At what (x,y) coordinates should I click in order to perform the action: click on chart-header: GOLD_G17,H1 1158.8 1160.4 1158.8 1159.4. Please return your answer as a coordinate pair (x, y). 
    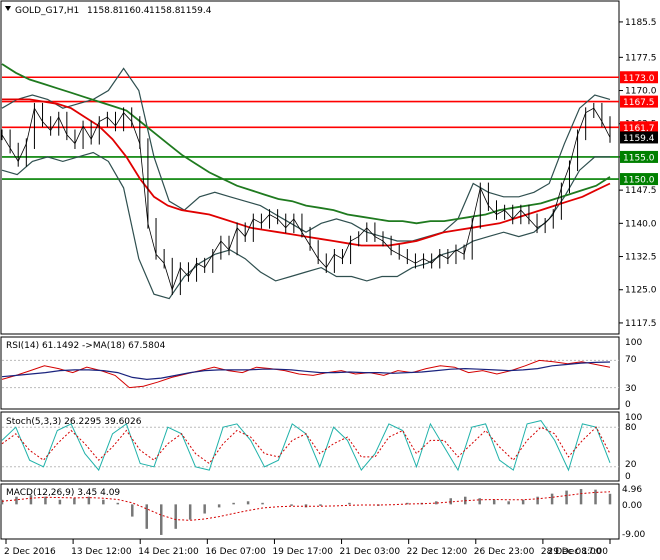
    Looking at the image, I should click on (108, 11).